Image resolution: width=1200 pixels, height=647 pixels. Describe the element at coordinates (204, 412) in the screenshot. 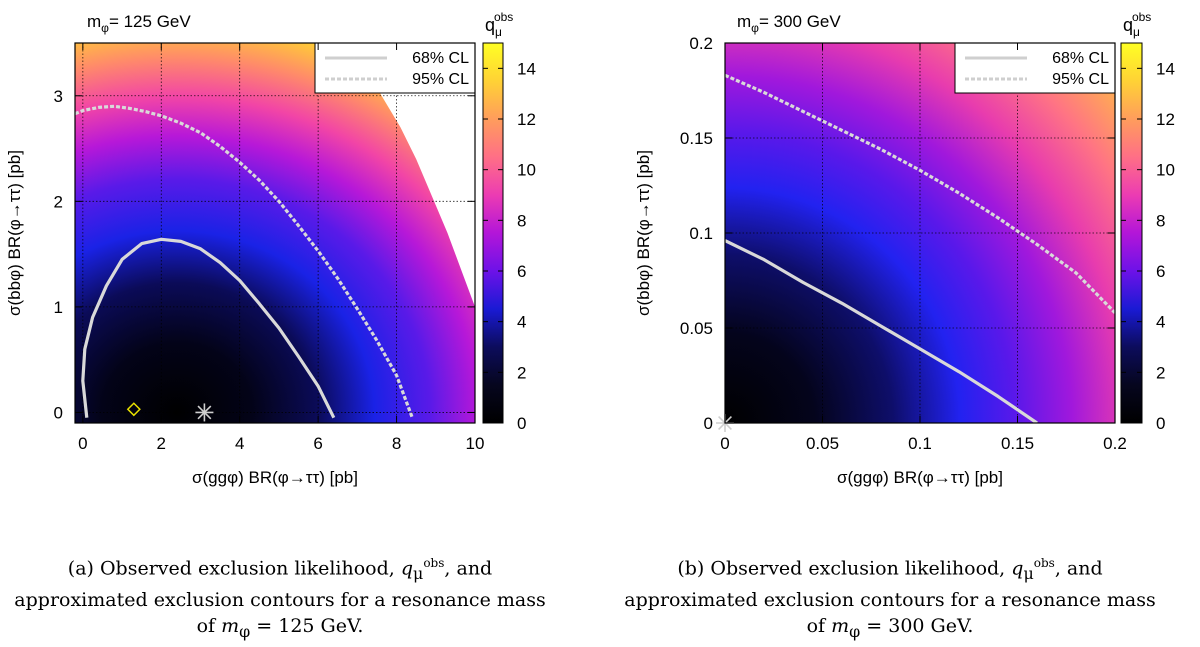

I see `best-fit-star-icon` at that location.